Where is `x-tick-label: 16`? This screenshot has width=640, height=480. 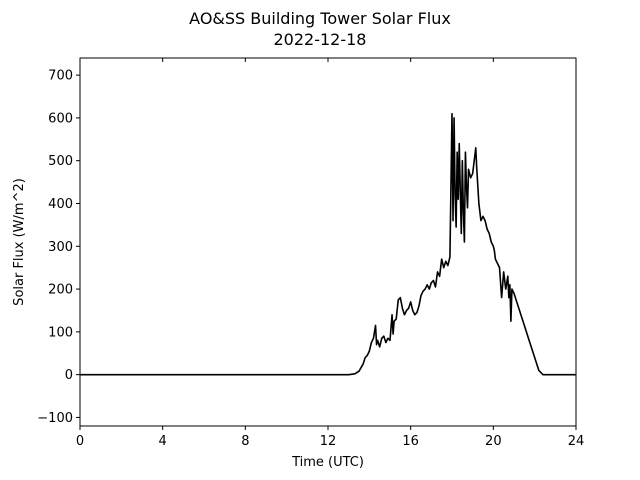 x-tick-label: 16 is located at coordinates (410, 441).